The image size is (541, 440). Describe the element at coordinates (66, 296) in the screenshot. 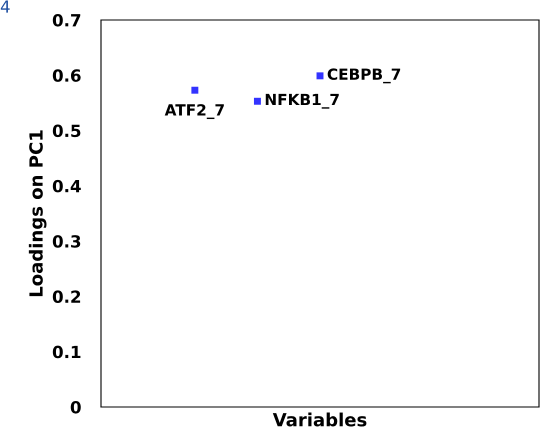

I see `y-tick-label: 0.2` at that location.